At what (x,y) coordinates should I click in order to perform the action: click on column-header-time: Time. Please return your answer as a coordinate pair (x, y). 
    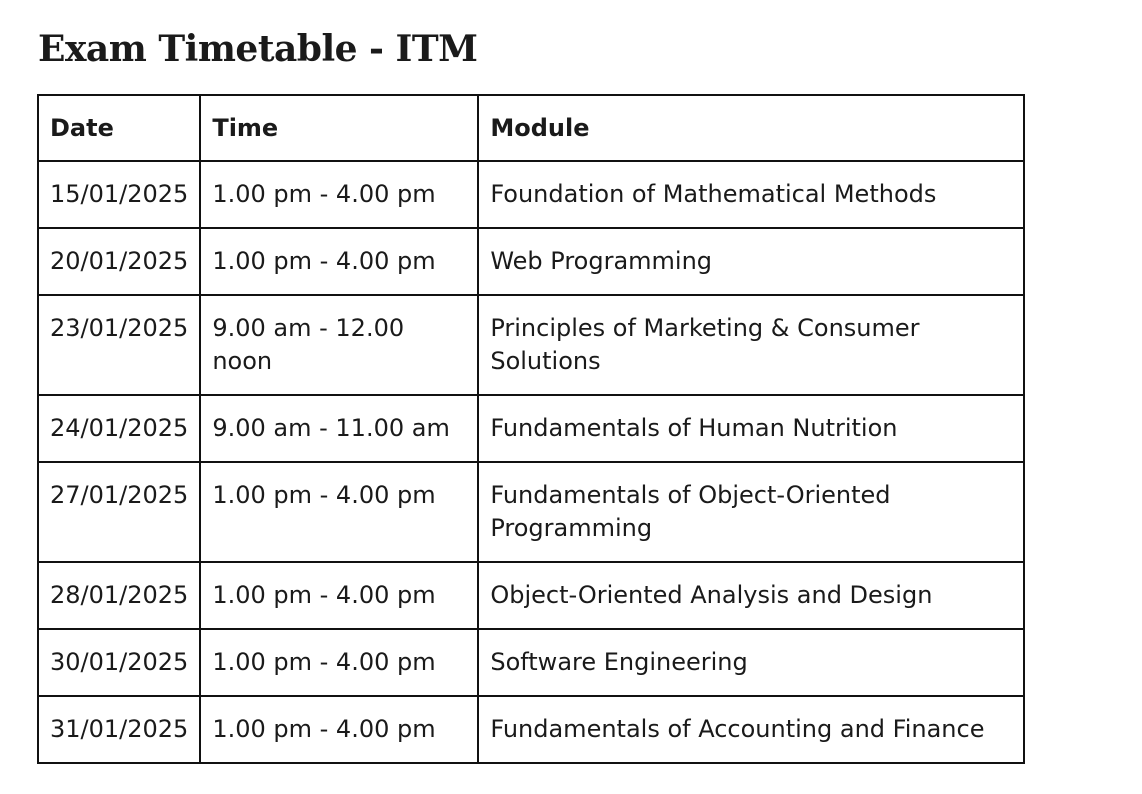
    Looking at the image, I should click on (339, 128).